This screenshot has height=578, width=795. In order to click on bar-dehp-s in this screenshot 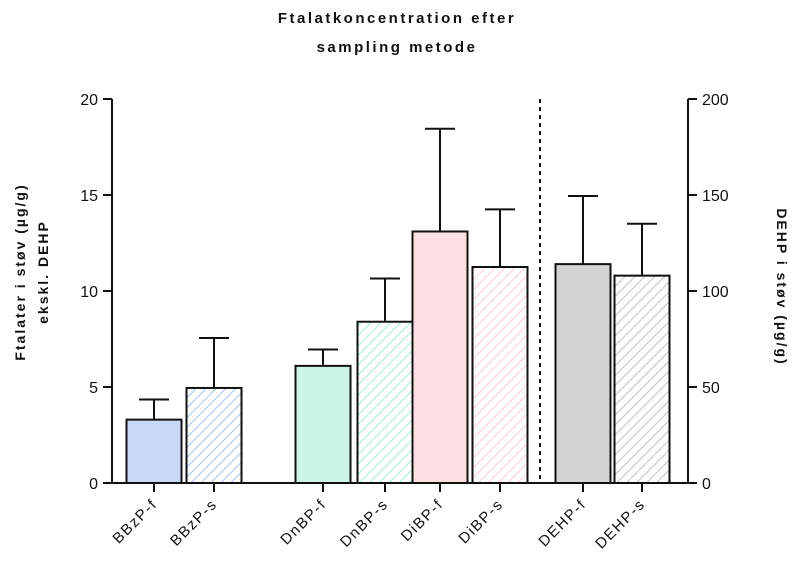, I will do `click(642, 379)`.